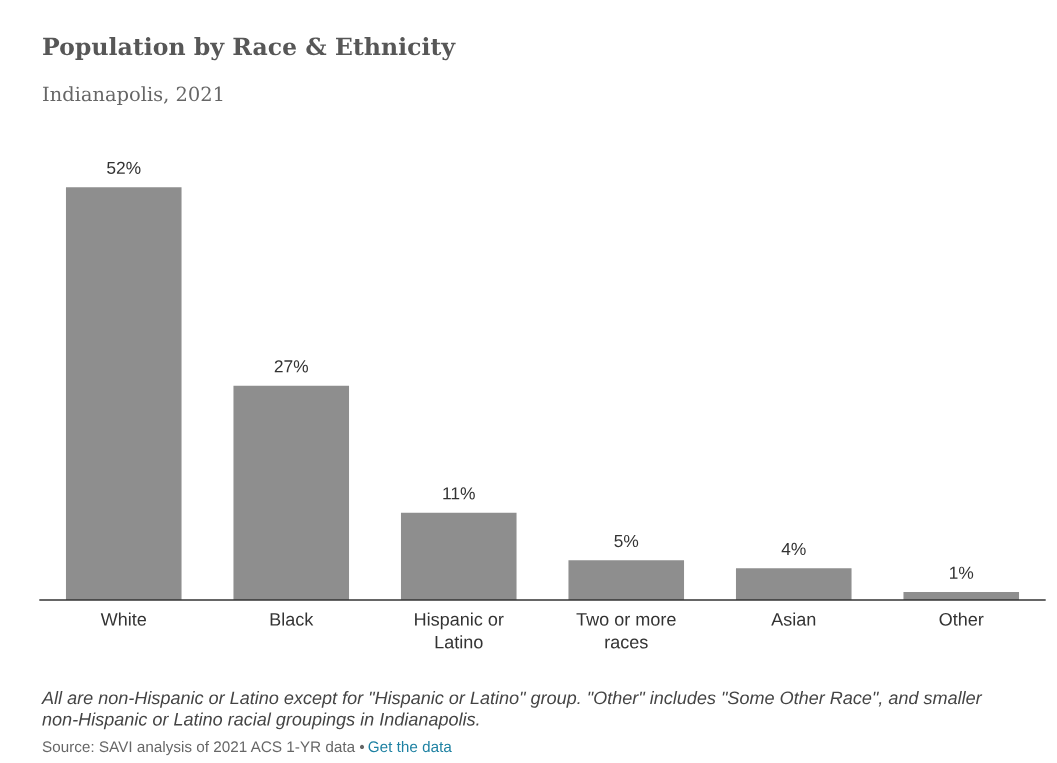  I want to click on x-tick-label: White, so click(123, 619).